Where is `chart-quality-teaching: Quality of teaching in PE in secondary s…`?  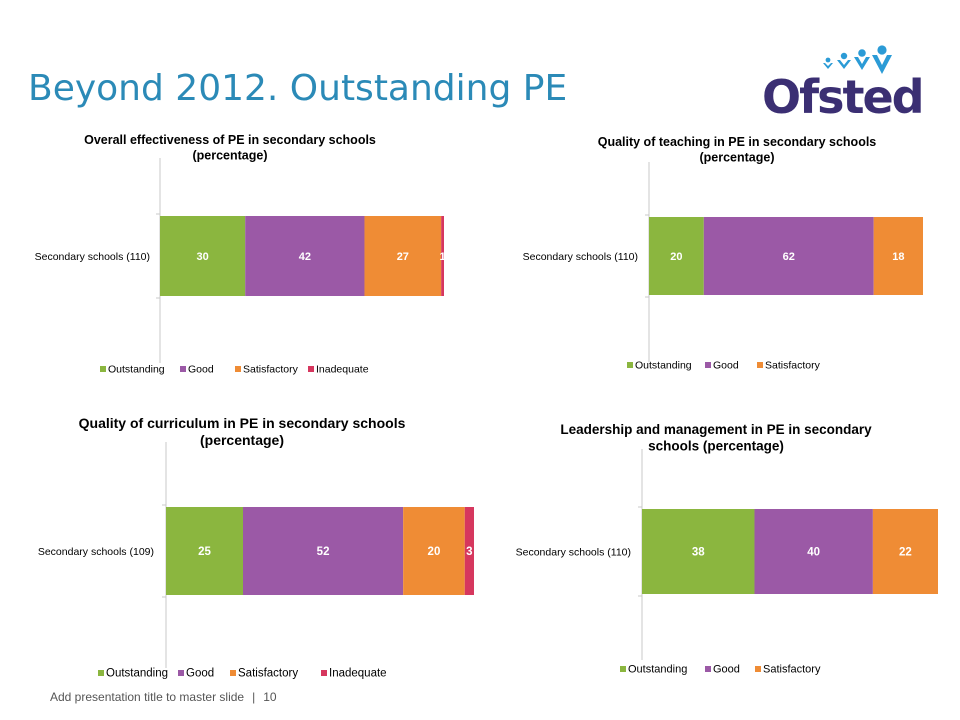
chart-quality-teaching: Quality of teaching in PE in secondary s… is located at coordinates (722, 252).